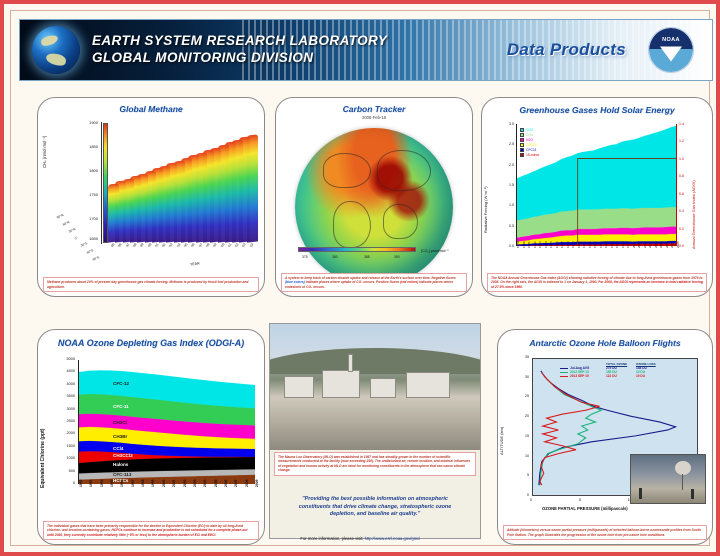 The width and height of the screenshot is (720, 556). Describe the element at coordinates (527, 357) in the screenshot. I see `ozone-ytick: 35` at that location.